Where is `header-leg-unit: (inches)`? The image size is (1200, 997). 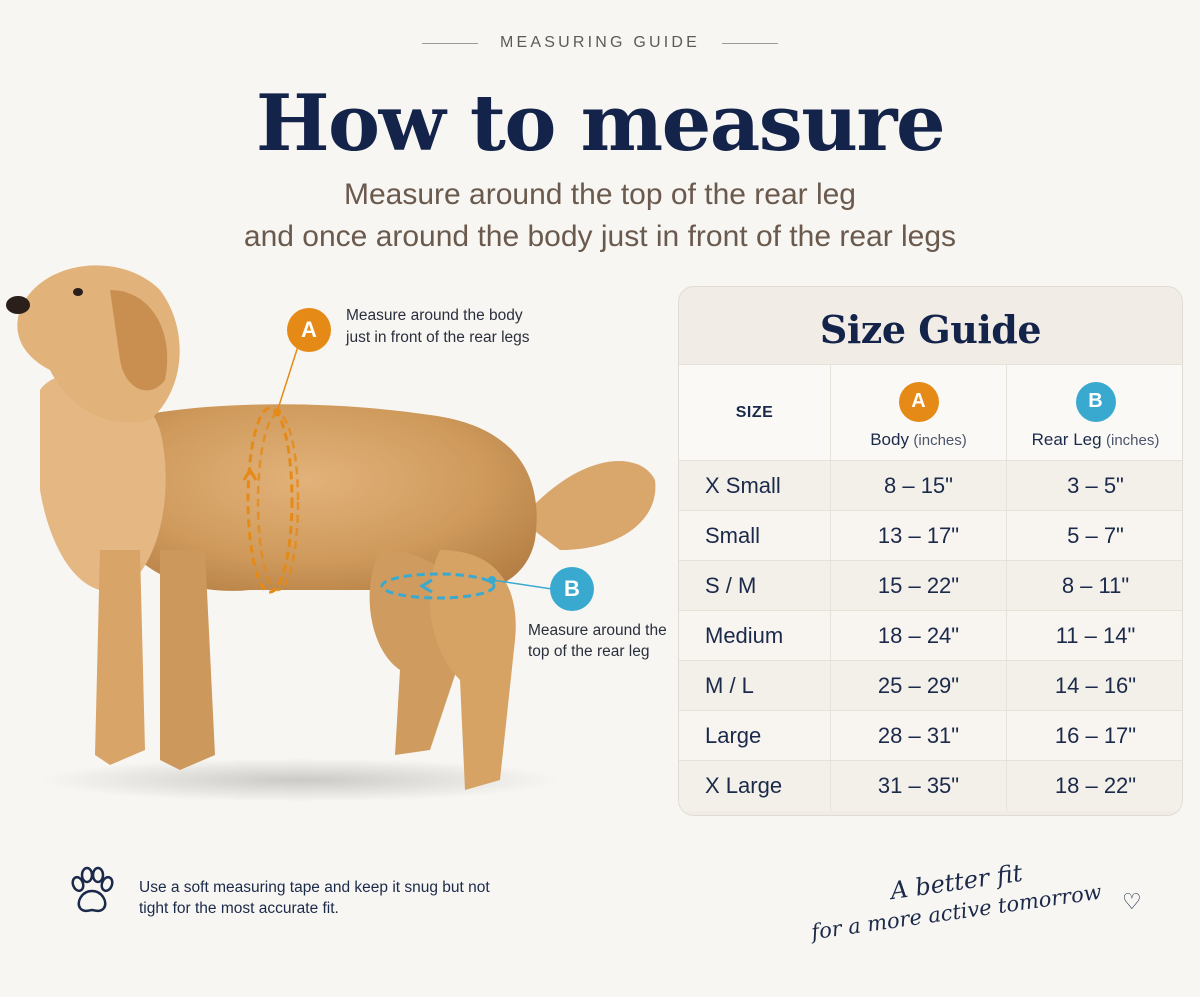
header-leg-unit: (inches) is located at coordinates (1133, 440).